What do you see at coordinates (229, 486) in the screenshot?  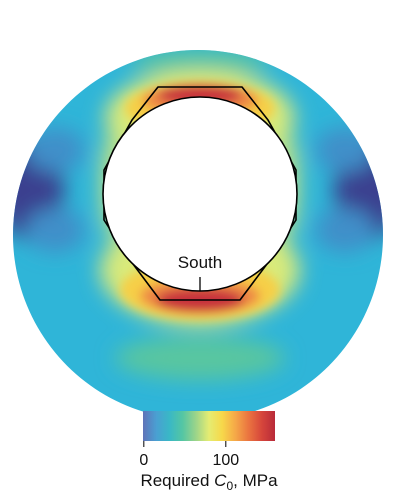 I see `colorbar-title-subscript: 0` at bounding box center [229, 486].